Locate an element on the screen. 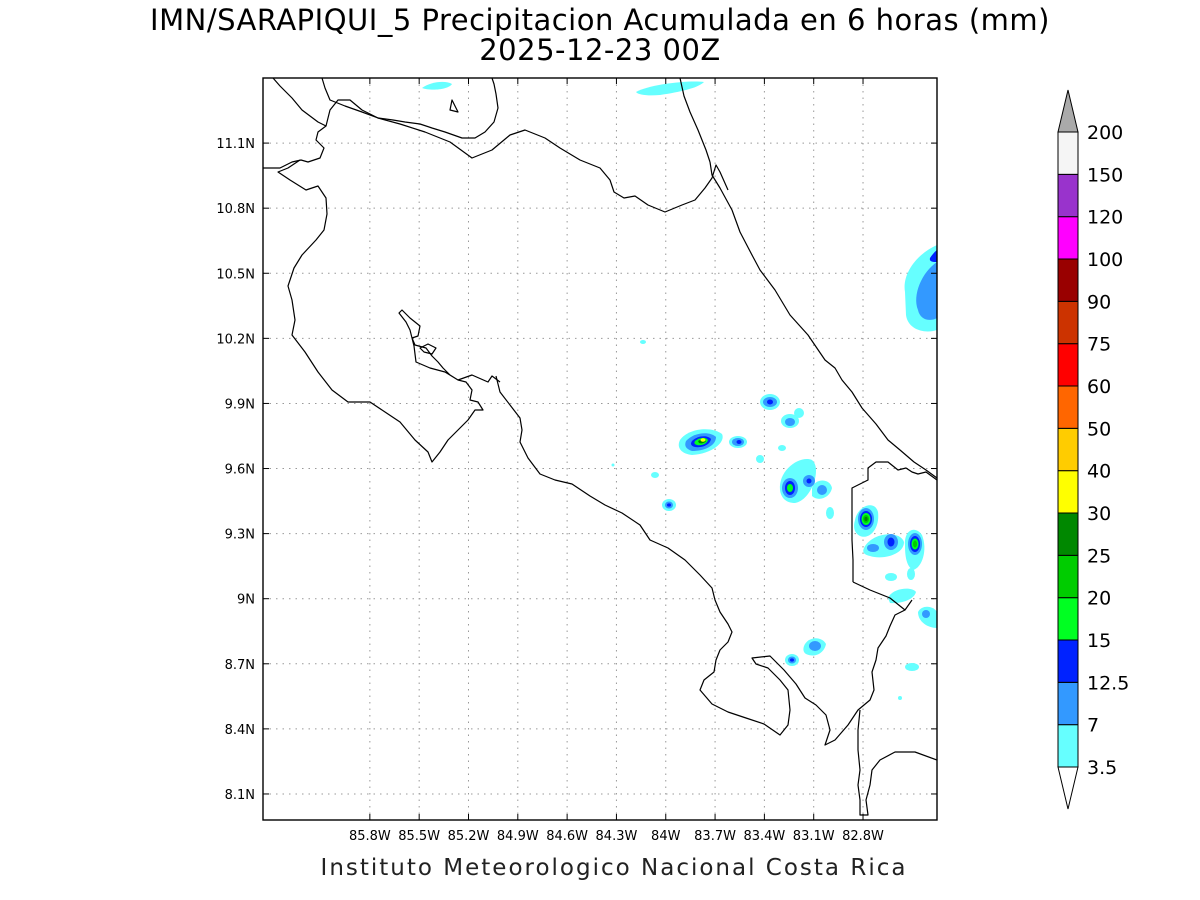 Image resolution: width=1200 pixels, height=900 pixels. coastline-pacific-central is located at coordinates (704, 560).